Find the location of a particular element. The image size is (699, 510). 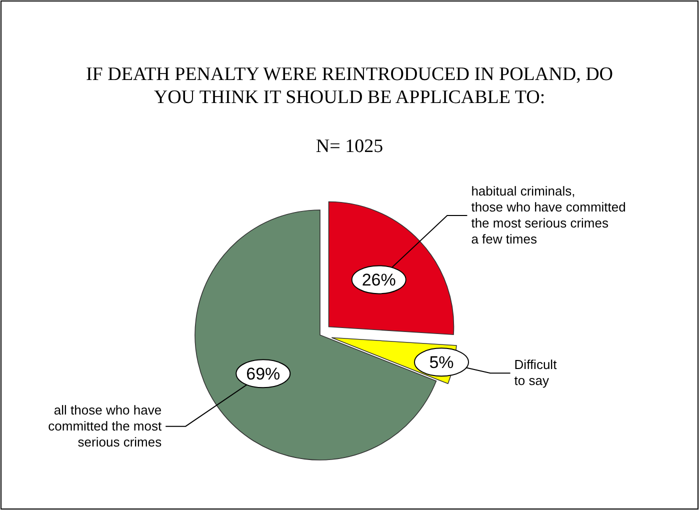

data-label: 5% is located at coordinates (441, 362).